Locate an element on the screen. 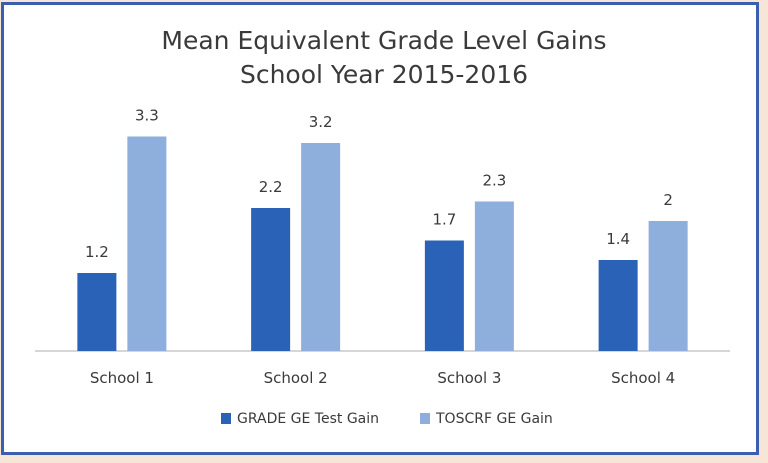 This screenshot has width=768, height=463. x-tick-label-2: School 2 is located at coordinates (296, 378).